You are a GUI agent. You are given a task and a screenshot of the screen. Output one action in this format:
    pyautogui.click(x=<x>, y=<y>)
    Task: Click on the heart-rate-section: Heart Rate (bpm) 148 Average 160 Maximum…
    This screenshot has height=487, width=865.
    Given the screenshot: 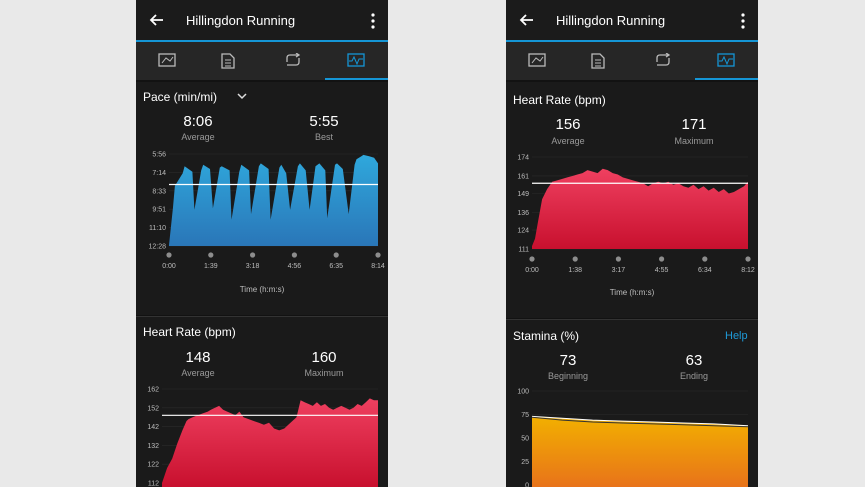 What is the action you would take?
    pyautogui.click(x=262, y=402)
    